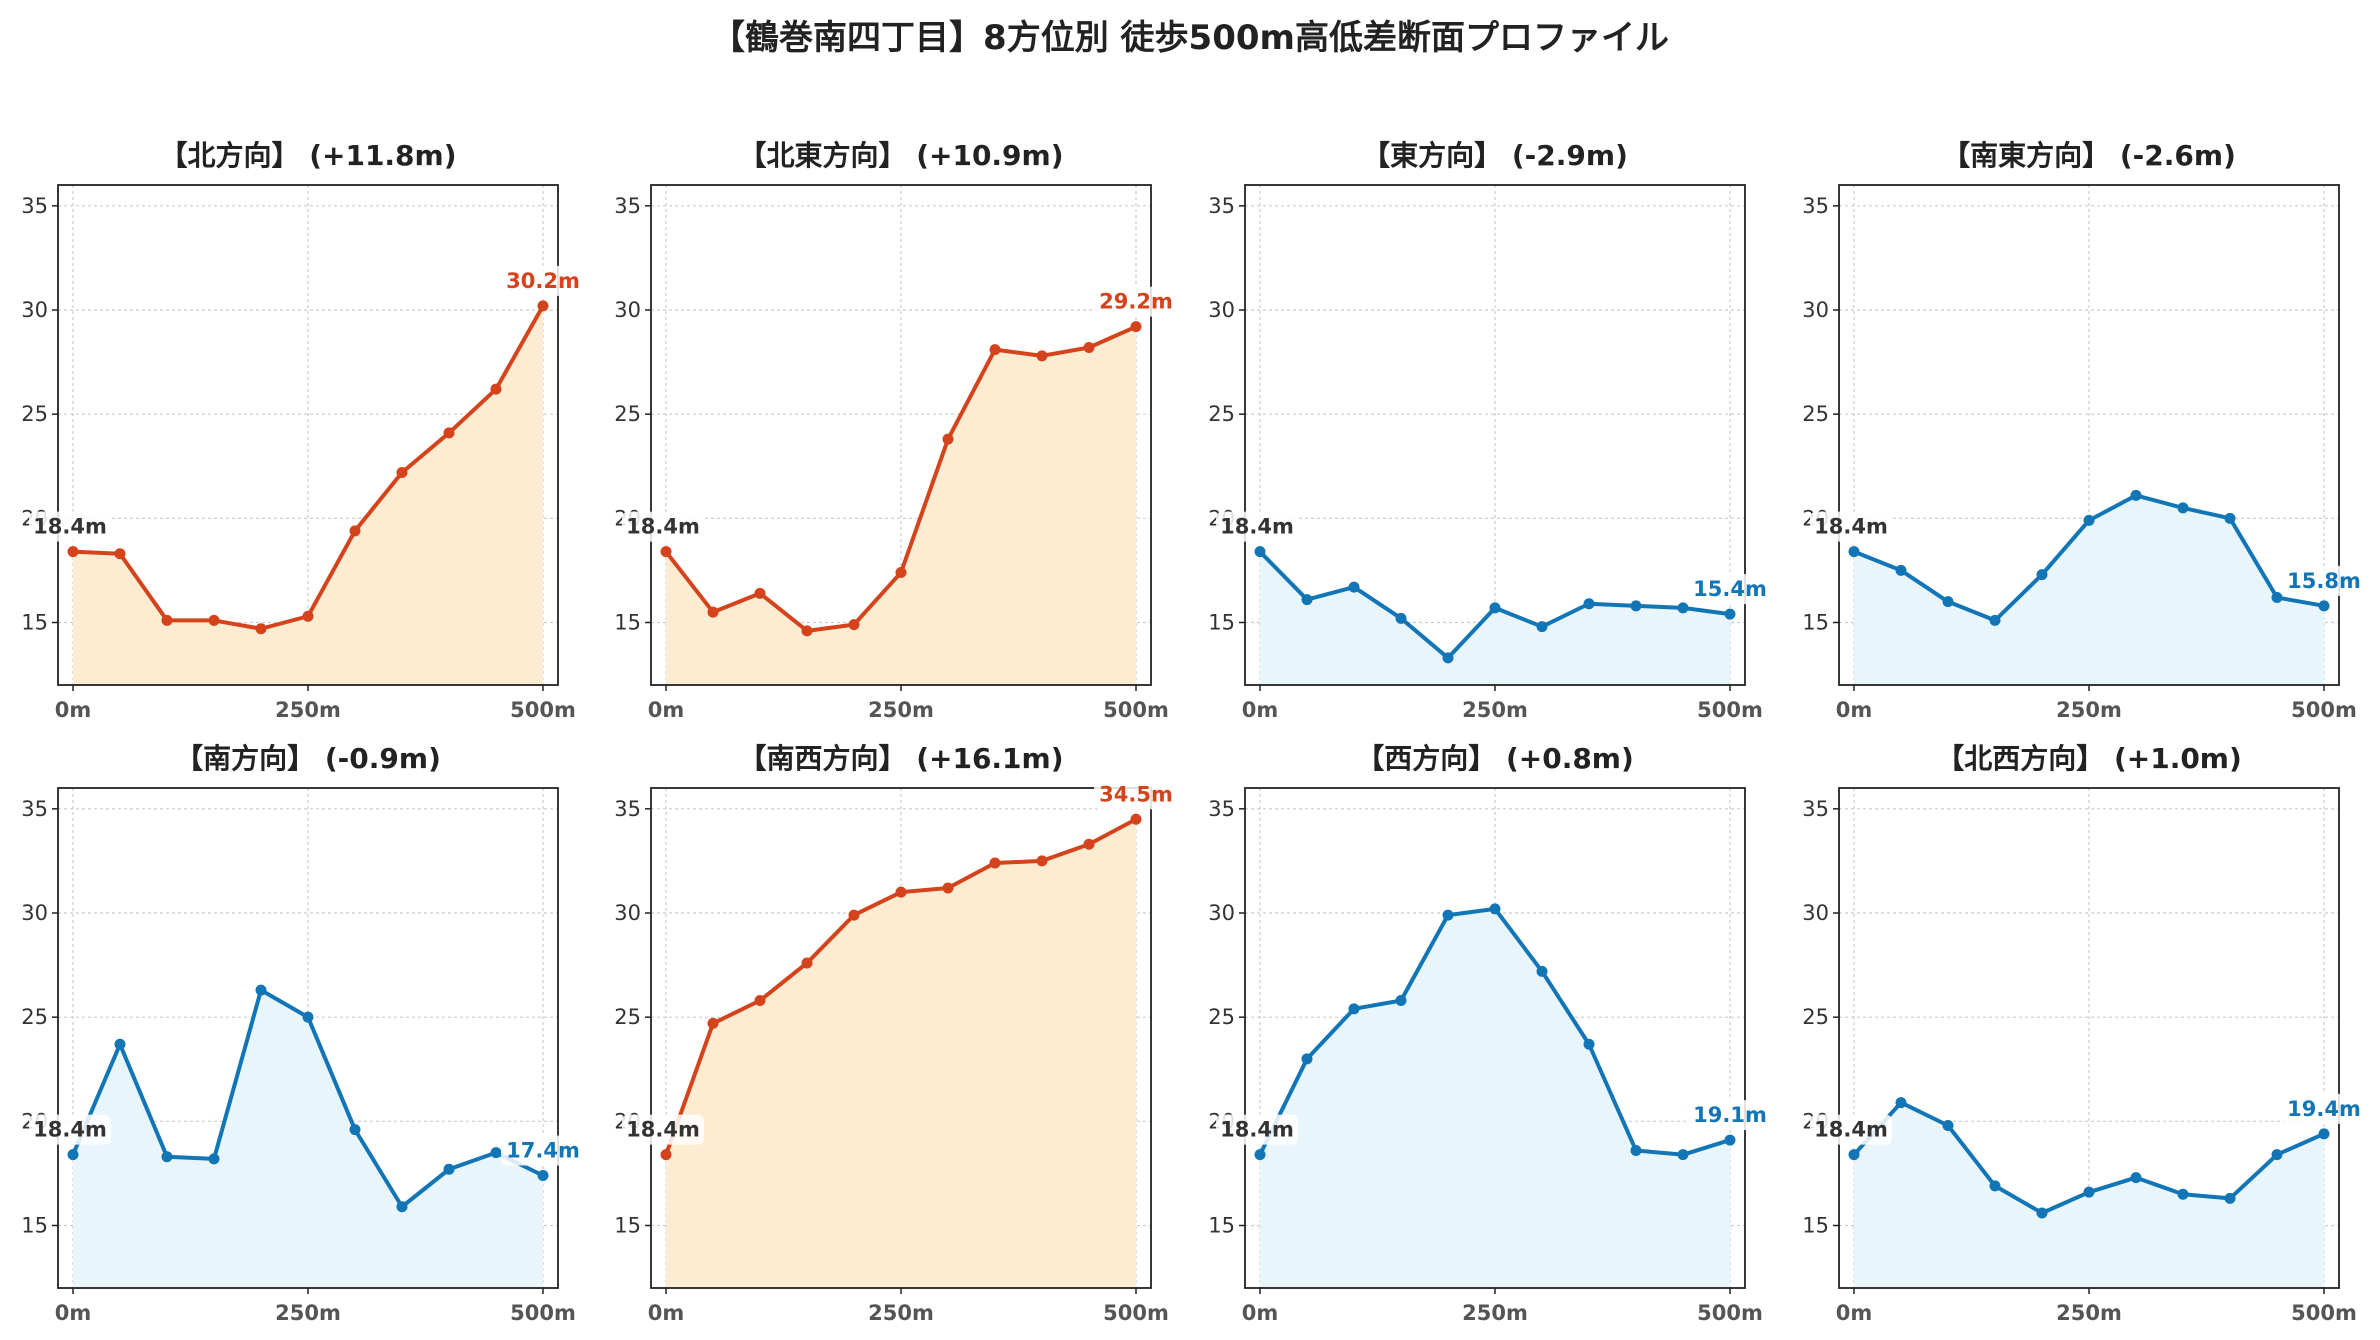 This screenshot has height=1340, width=2380. I want to click on end-elevation-label: 17.4m, so click(543, 1151).